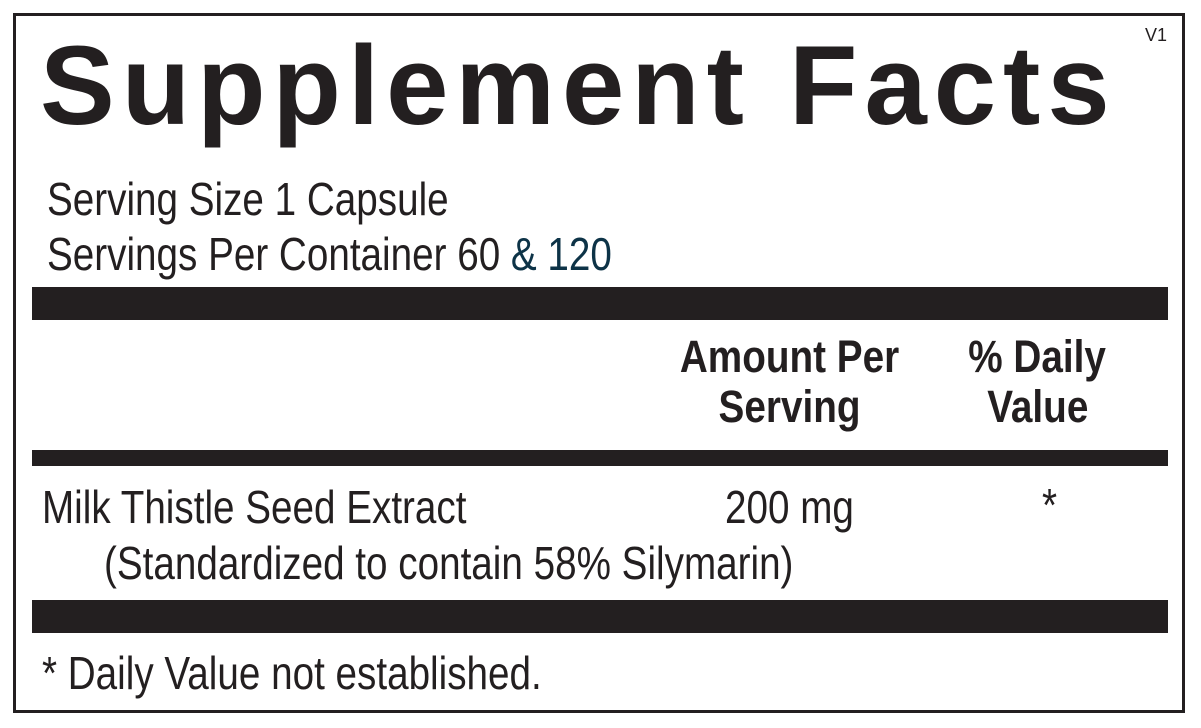 Image resolution: width=1201 pixels, height=728 pixels. Describe the element at coordinates (274, 254) in the screenshot. I see `servings-count: Servings Per Container 60` at that location.